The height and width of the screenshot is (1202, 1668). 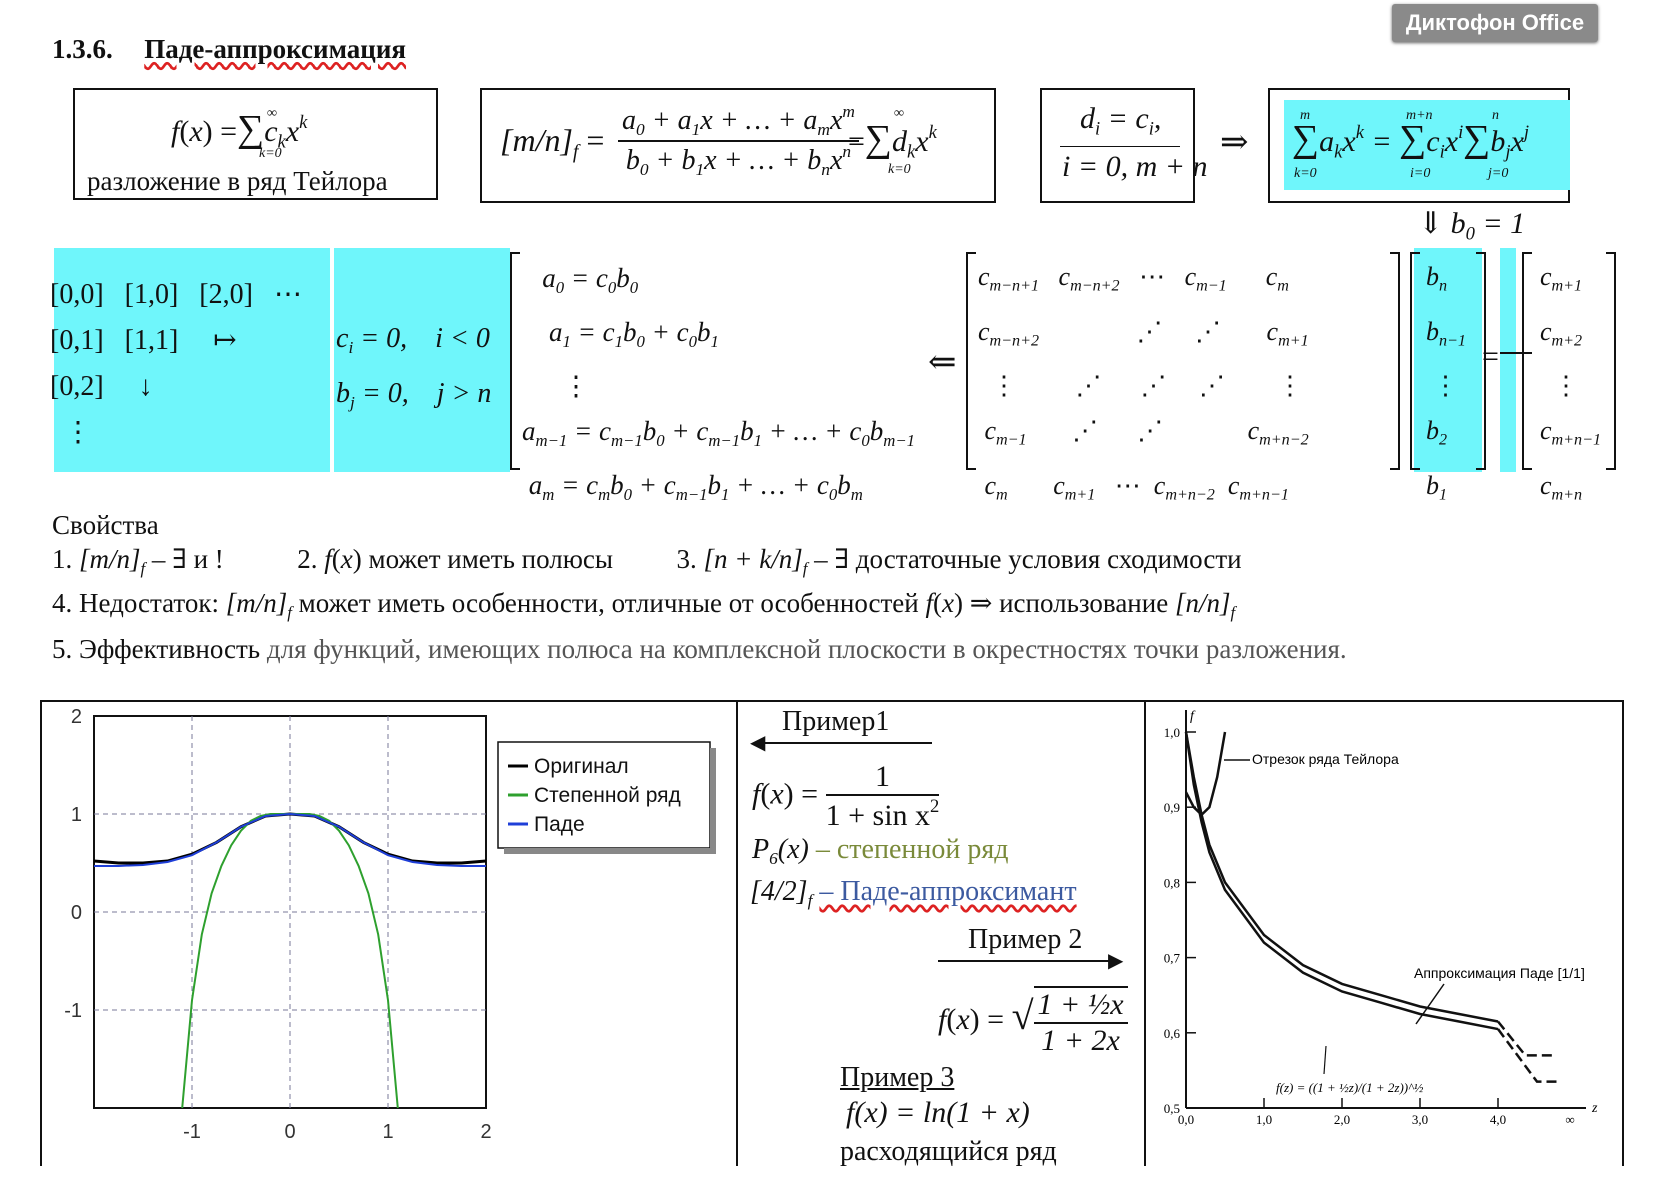 What do you see at coordinates (1264, 1119) in the screenshot?
I see `x-tick-label: 1,0` at bounding box center [1264, 1119].